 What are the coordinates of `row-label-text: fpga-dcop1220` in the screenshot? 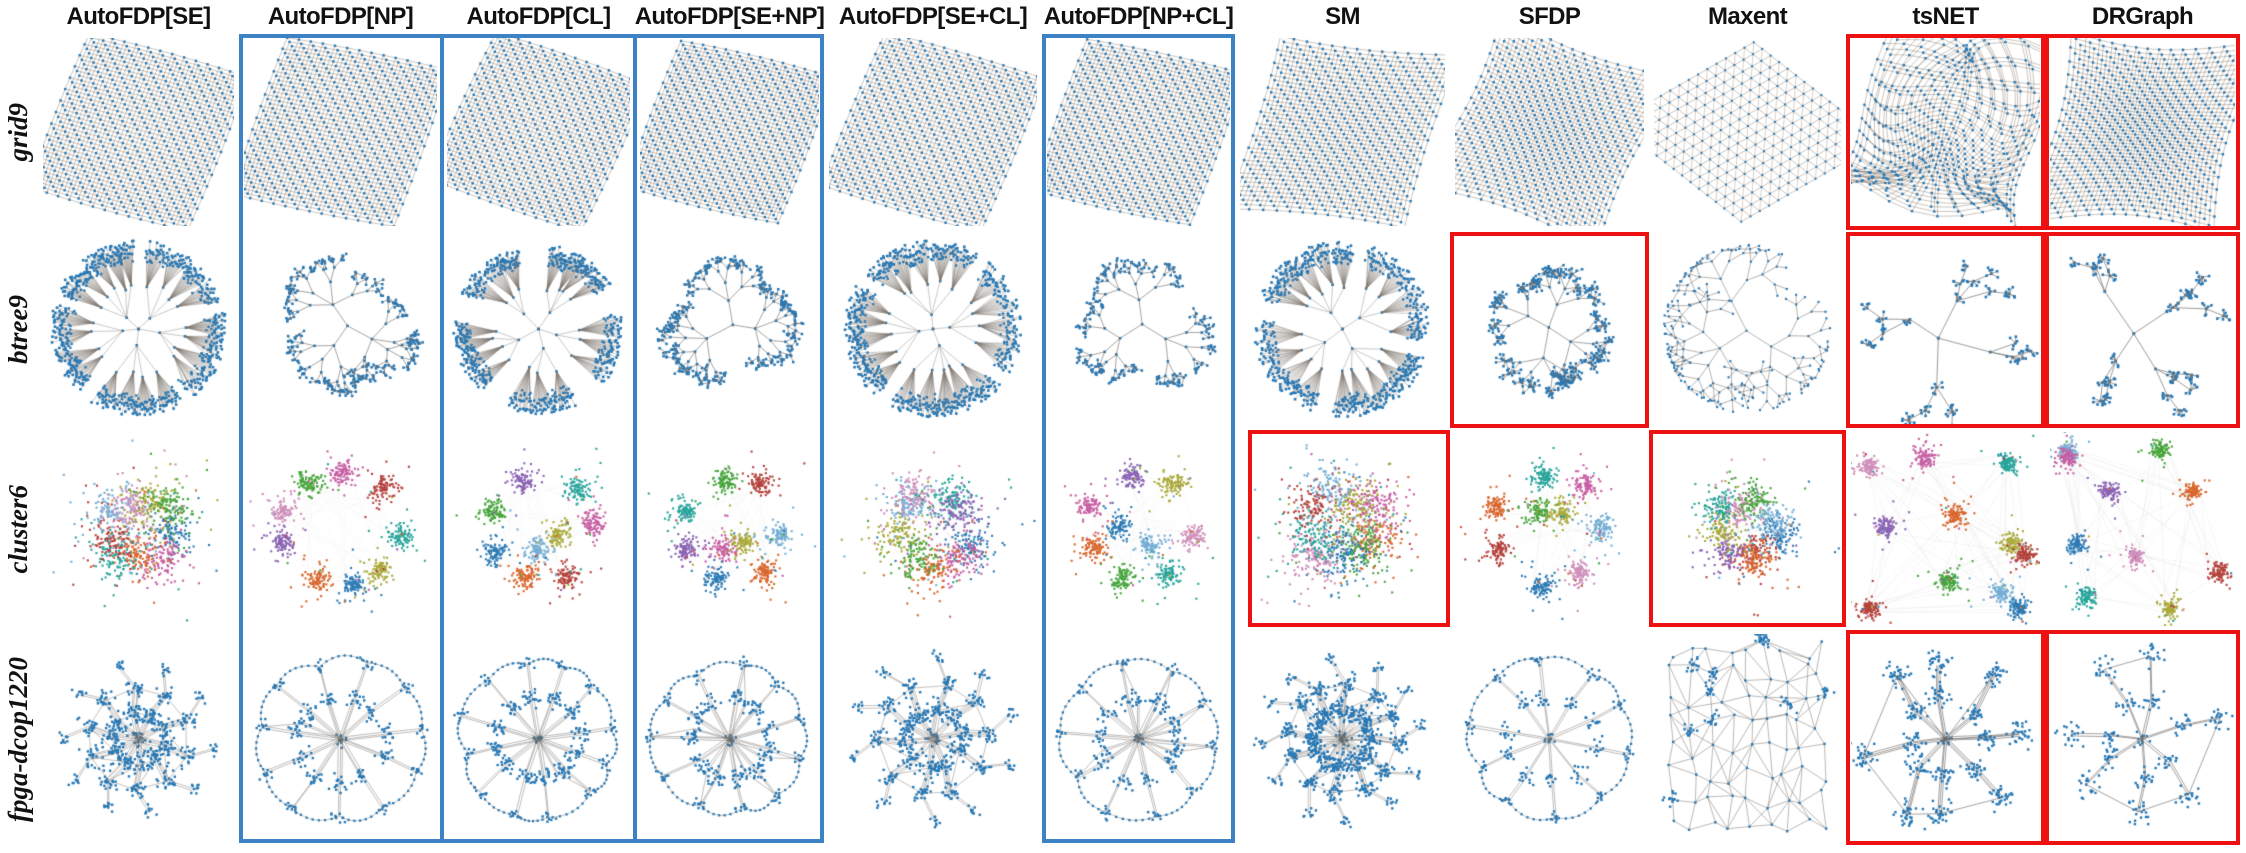 It's located at (18, 739).